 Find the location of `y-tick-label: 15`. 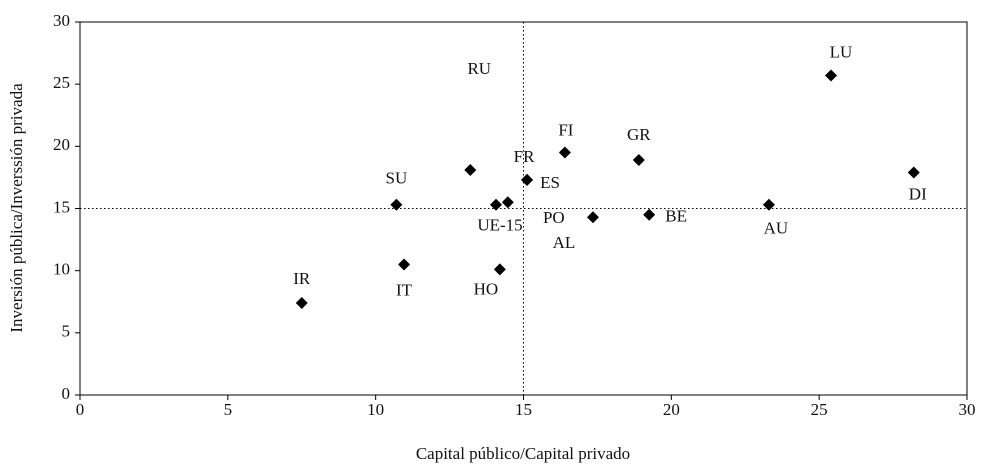

y-tick-label: 15 is located at coordinates (61, 206).